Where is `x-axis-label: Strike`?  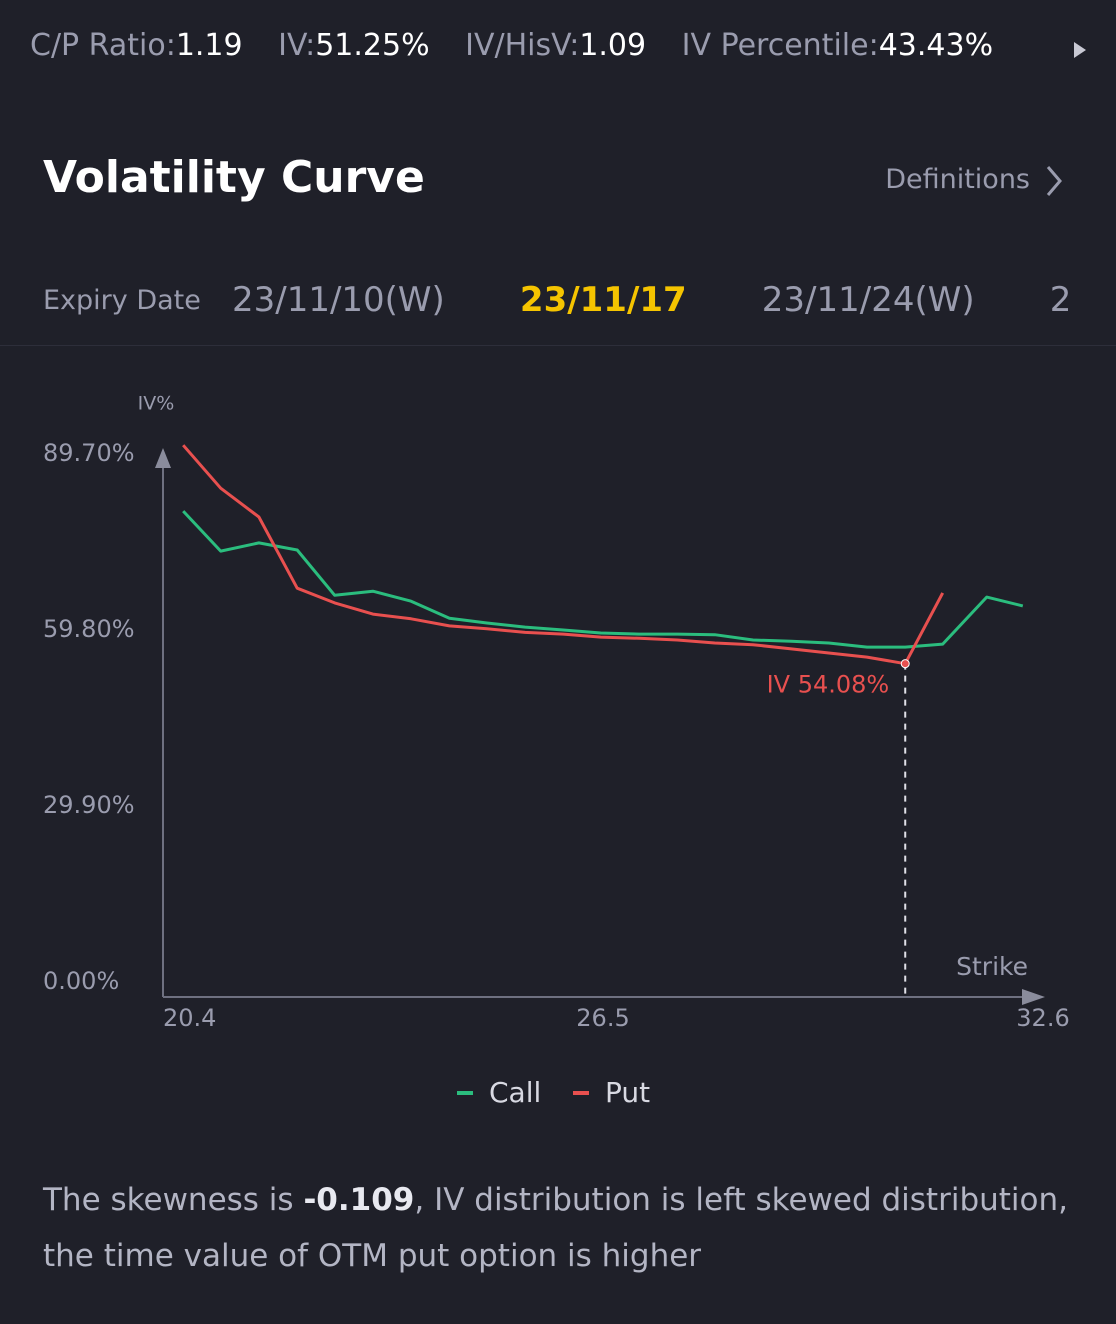
x-axis-label: Strike is located at coordinates (992, 966).